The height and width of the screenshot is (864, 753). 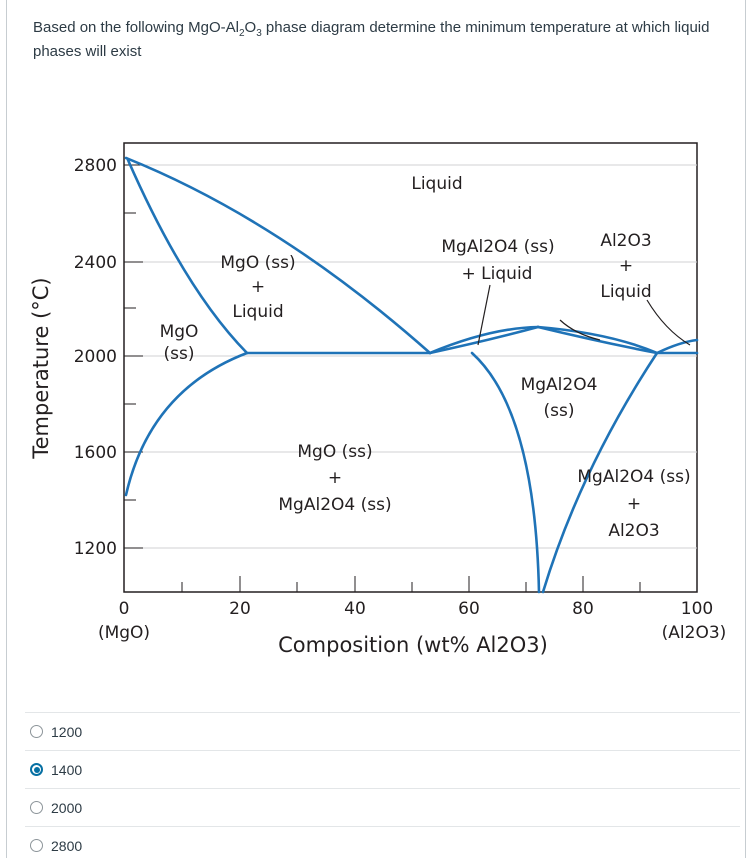 What do you see at coordinates (382, 731) in the screenshot?
I see `answer-option-1200: 1200` at bounding box center [382, 731].